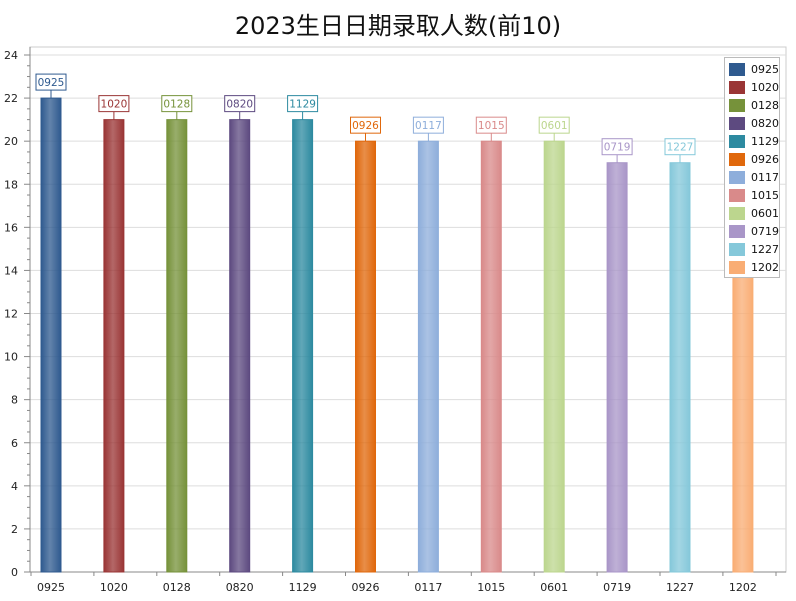 The height and width of the screenshot is (601, 796). What do you see at coordinates (11, 227) in the screenshot?
I see `y-tick-label: 16` at bounding box center [11, 227].